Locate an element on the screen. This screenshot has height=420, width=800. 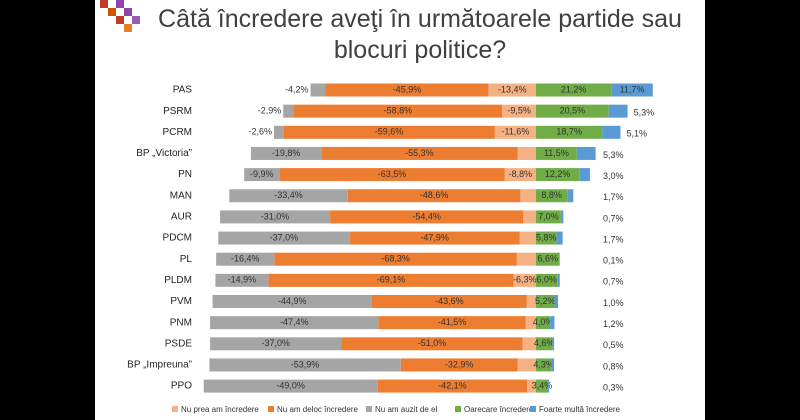
value-label: 0,8% is located at coordinates (613, 366).